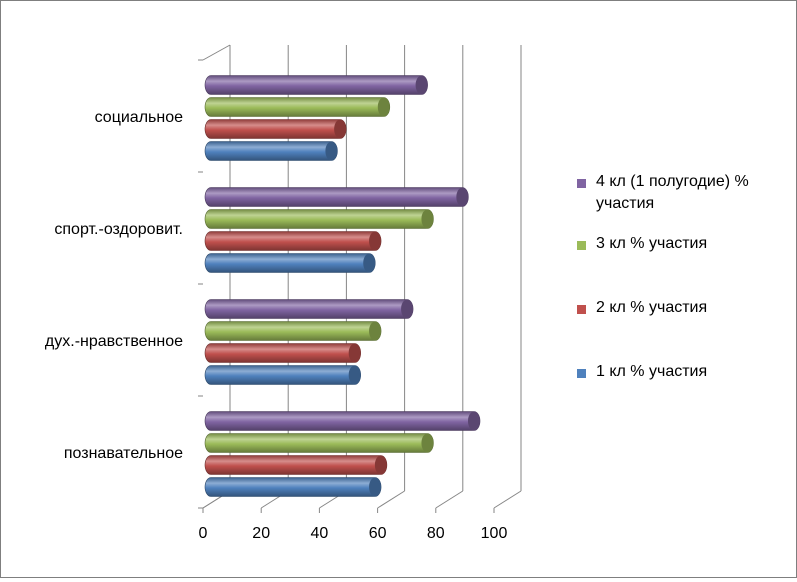 Image resolution: width=797 pixels, height=582 pixels. Describe the element at coordinates (320, 533) in the screenshot. I see `x-tick-label-40: 40` at that location.